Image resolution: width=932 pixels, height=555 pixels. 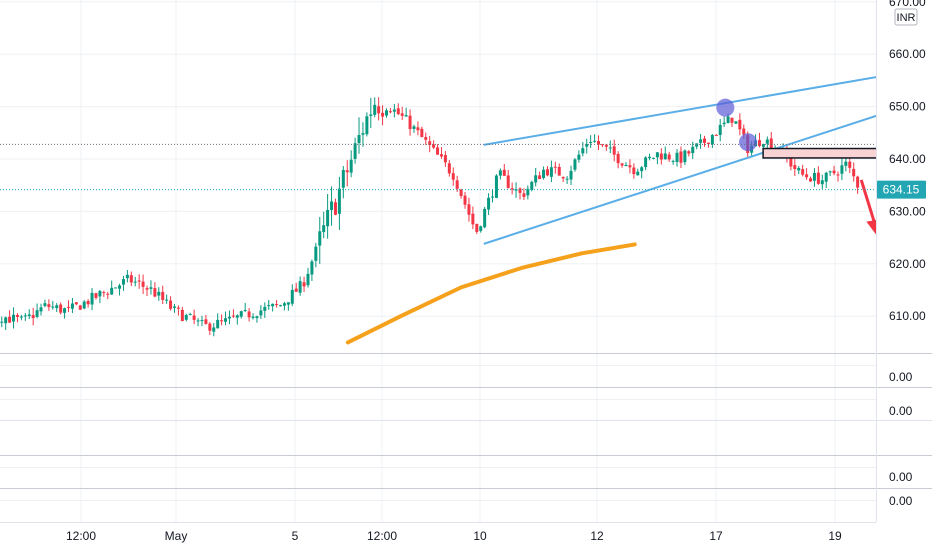 I want to click on wedge-lower-line, so click(x=707, y=170).